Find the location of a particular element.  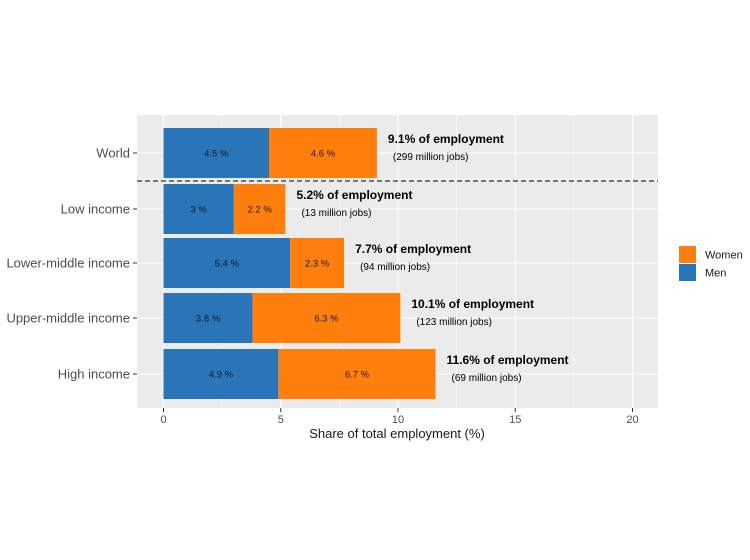

y-tick-label: Low income is located at coordinates (95, 209).